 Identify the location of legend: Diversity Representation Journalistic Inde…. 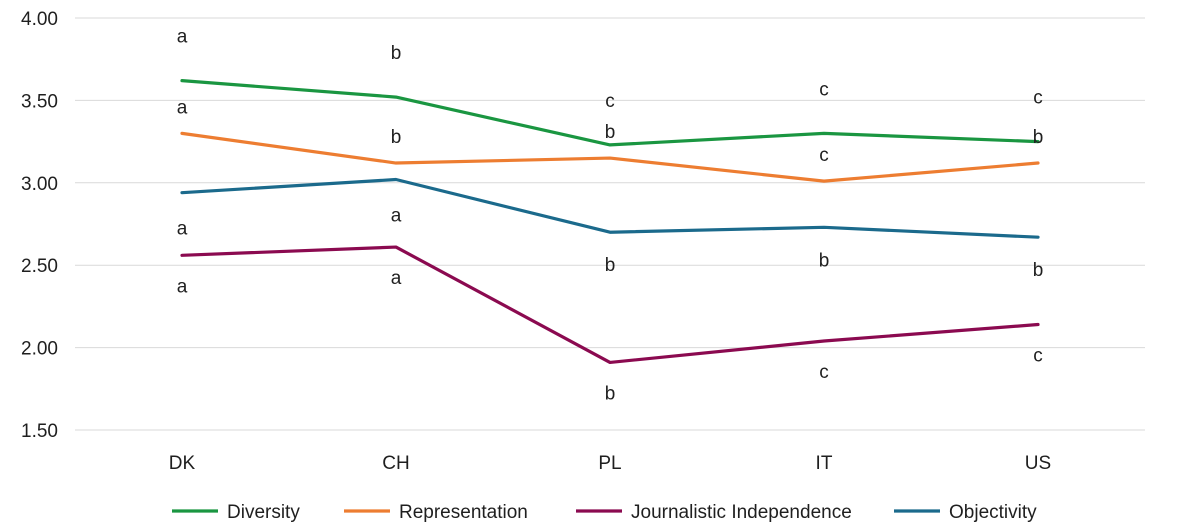
(604, 512).